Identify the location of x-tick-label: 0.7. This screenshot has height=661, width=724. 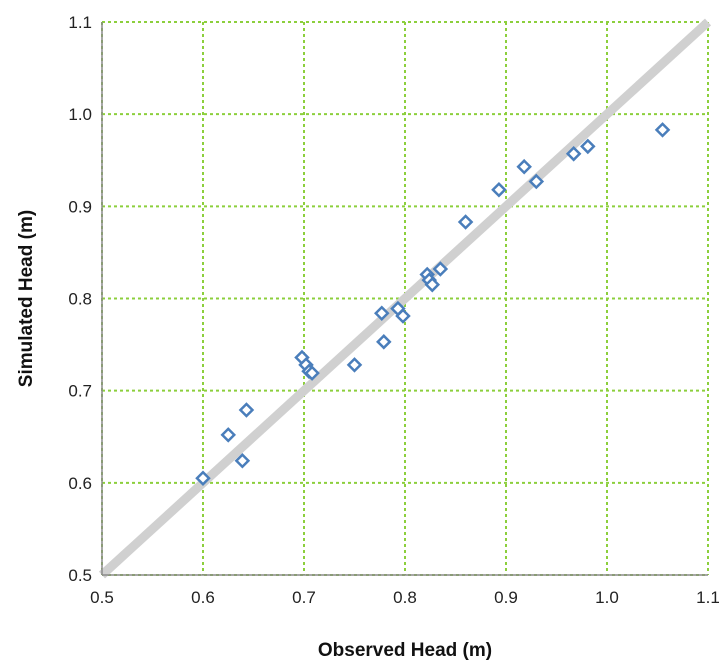
(304, 597).